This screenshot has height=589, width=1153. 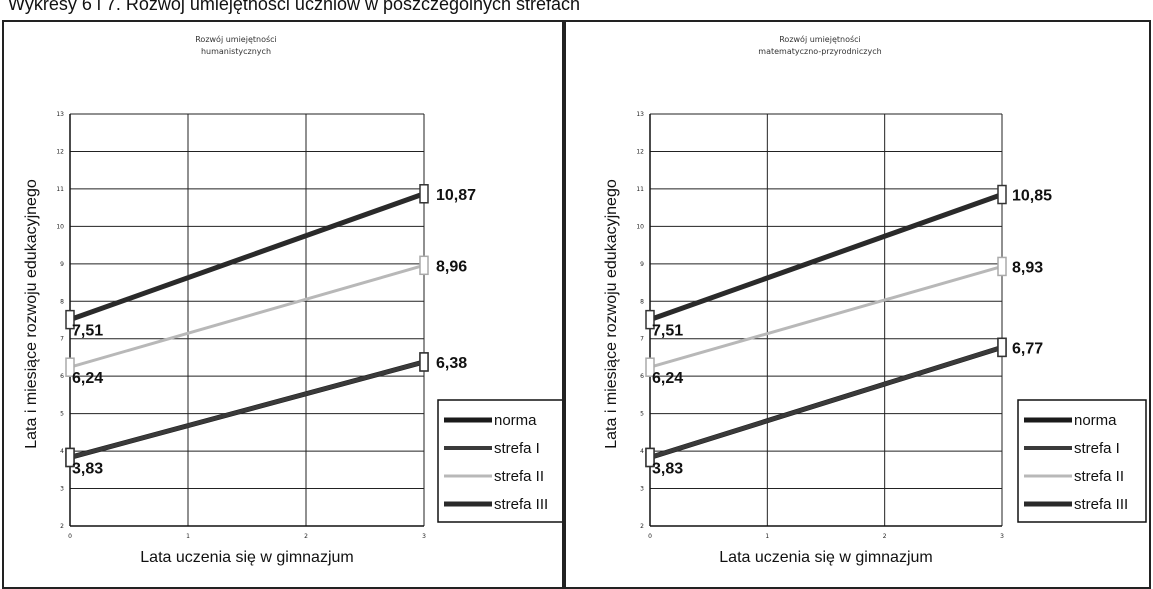 What do you see at coordinates (819, 51) in the screenshot?
I see `chart-title-line: matematyczno-przyrodniczych` at bounding box center [819, 51].